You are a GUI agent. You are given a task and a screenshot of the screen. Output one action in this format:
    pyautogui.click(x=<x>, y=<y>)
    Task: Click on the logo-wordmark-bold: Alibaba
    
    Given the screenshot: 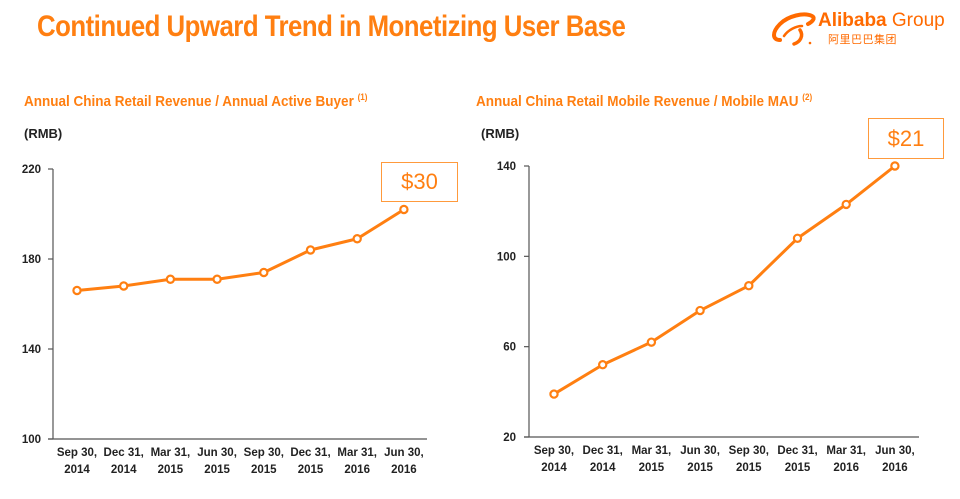 What is the action you would take?
    pyautogui.click(x=852, y=20)
    